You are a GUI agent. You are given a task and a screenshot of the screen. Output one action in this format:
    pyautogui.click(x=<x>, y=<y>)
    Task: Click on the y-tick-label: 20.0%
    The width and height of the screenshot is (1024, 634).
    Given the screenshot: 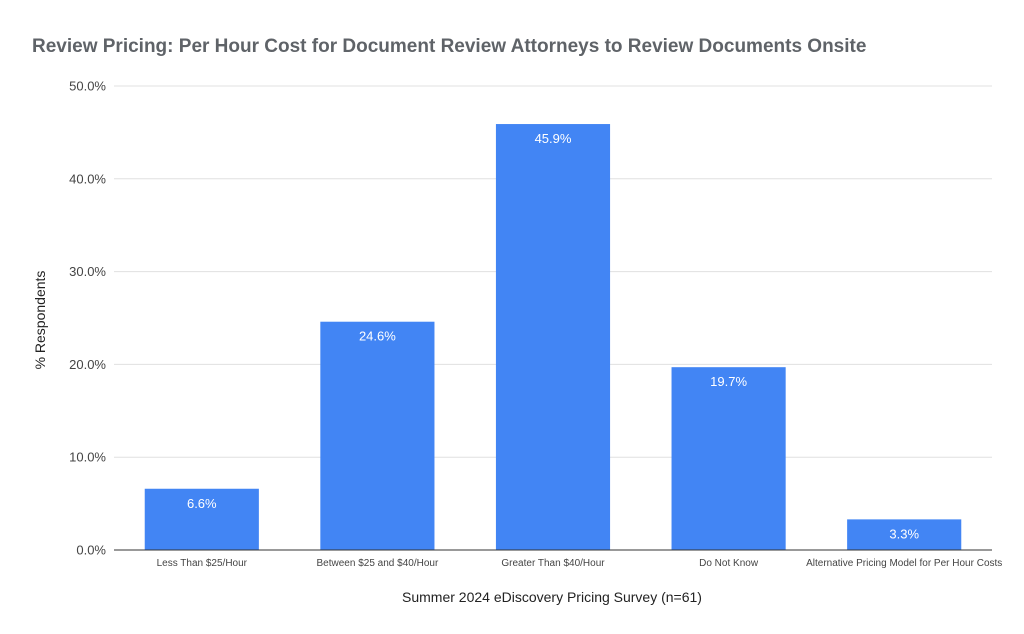 What is the action you would take?
    pyautogui.click(x=87, y=364)
    